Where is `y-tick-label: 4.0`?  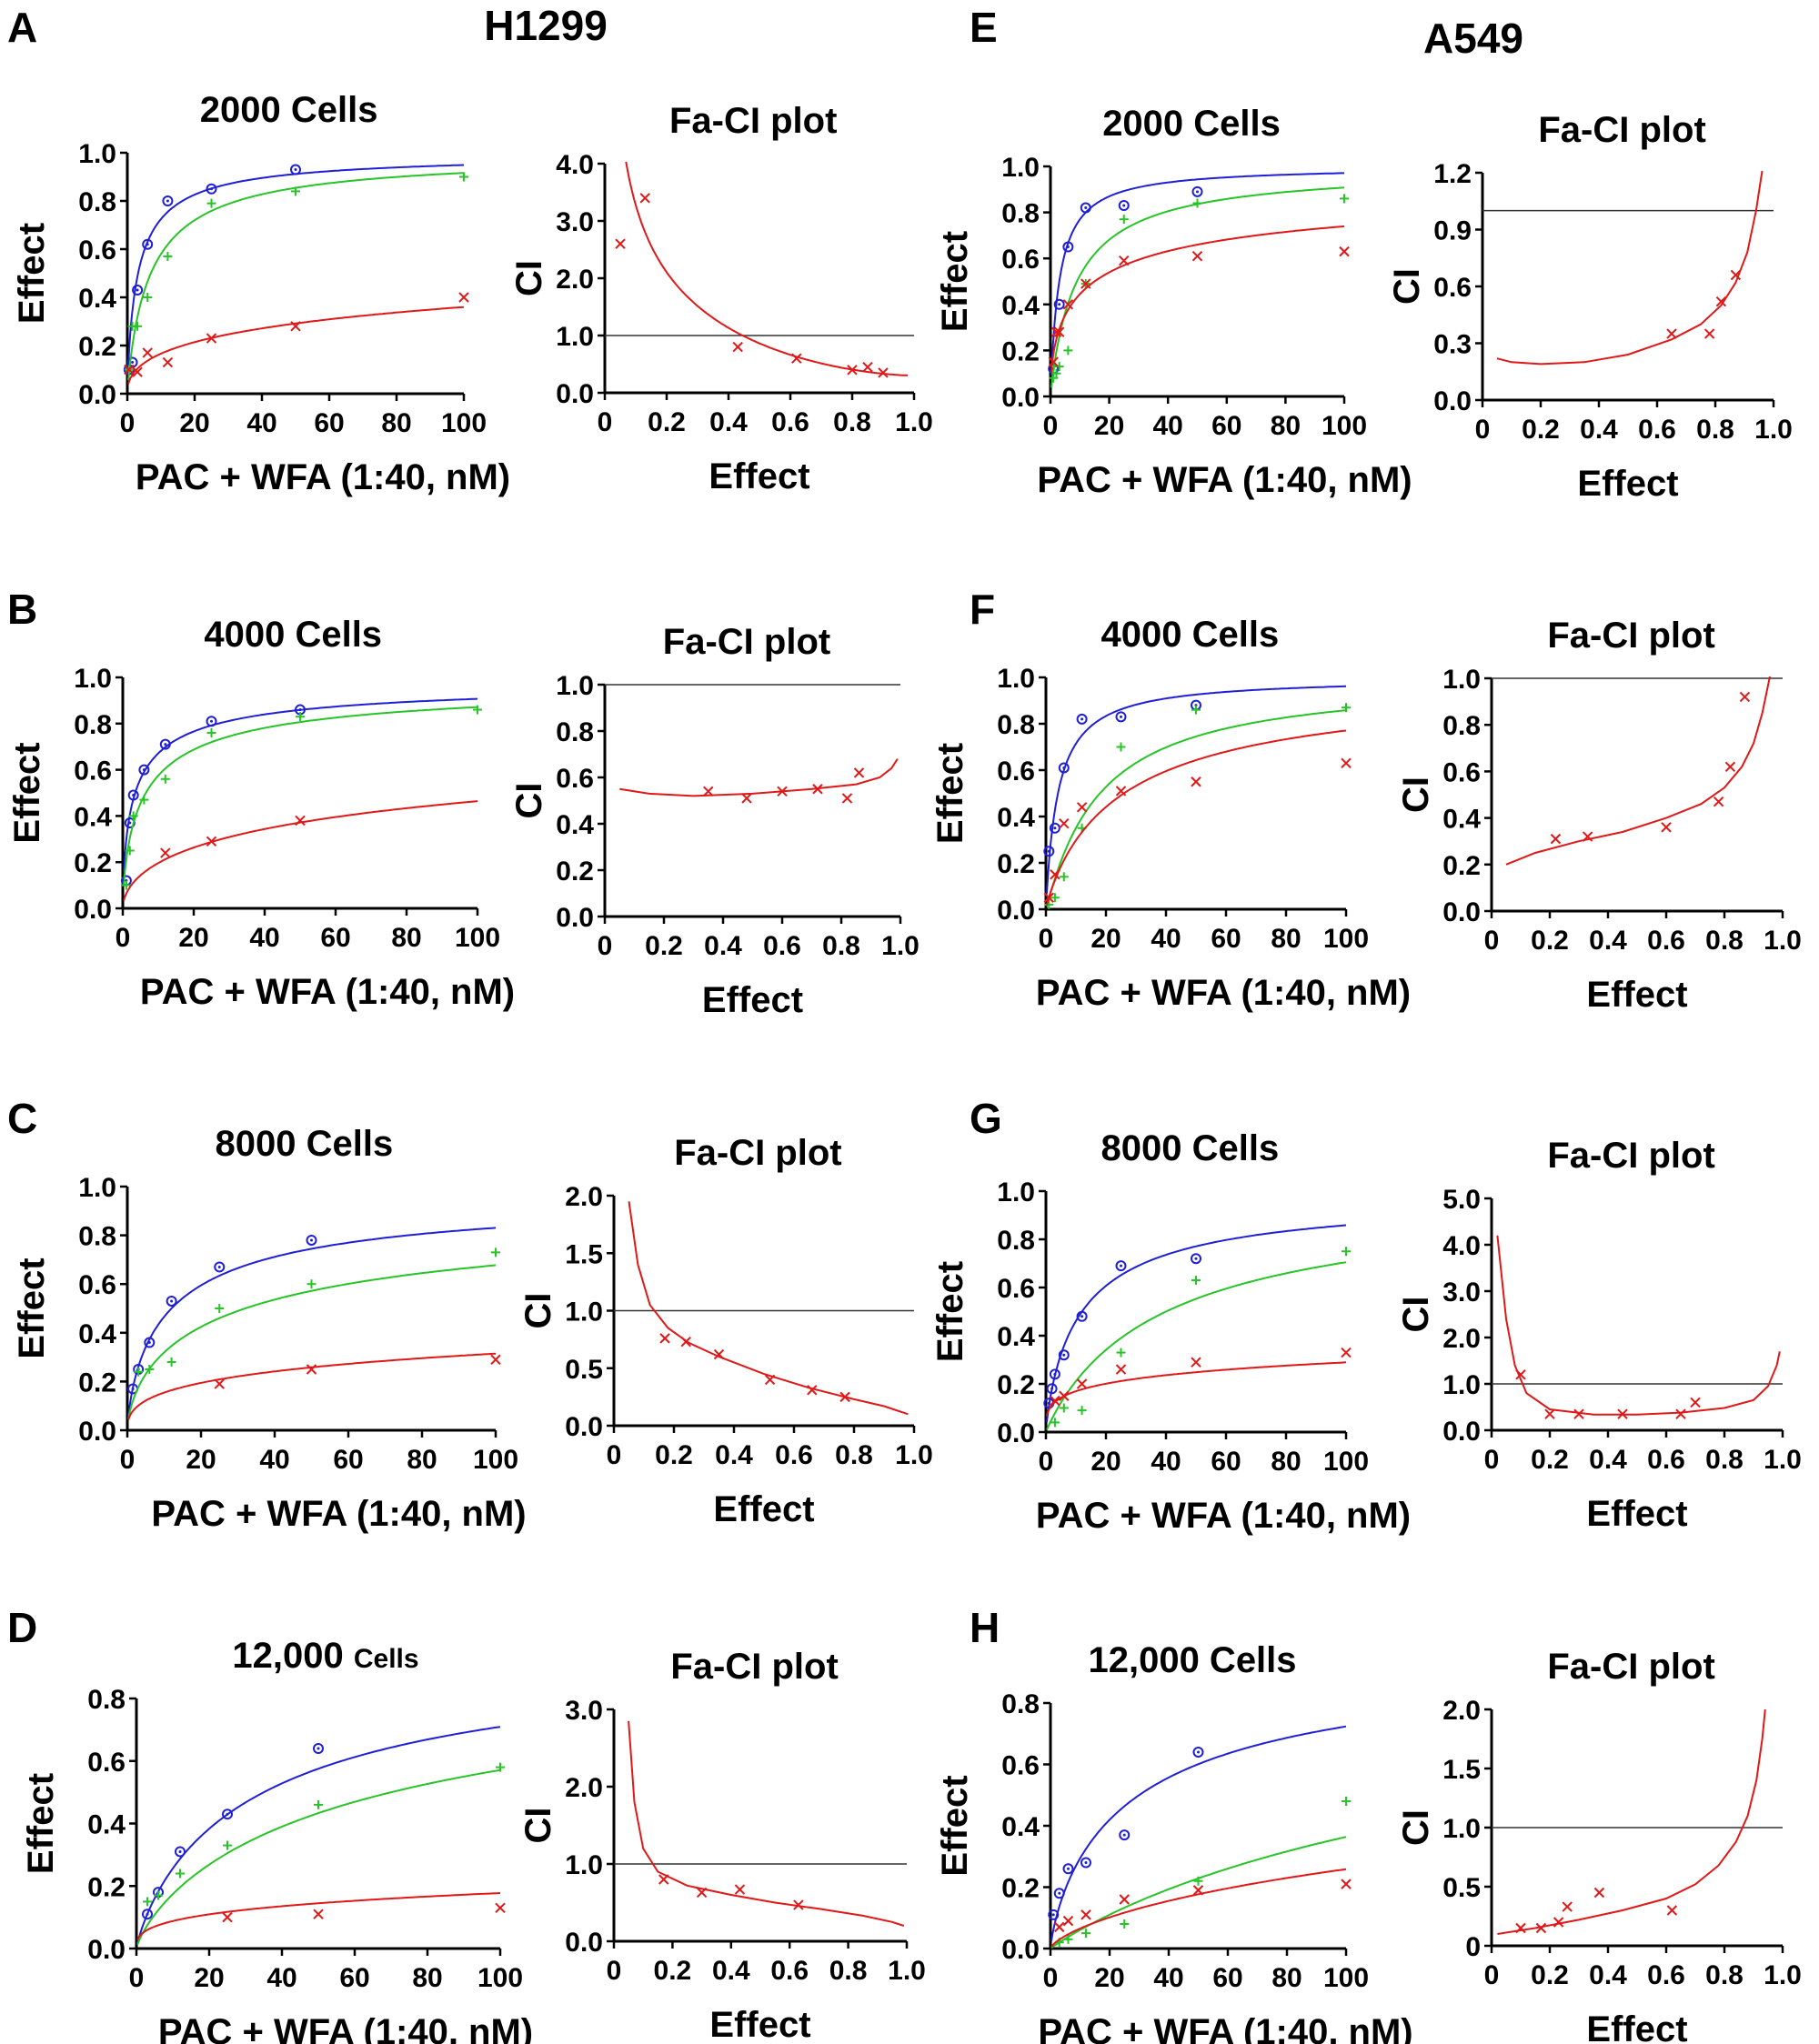 y-tick-label: 4.0 is located at coordinates (1461, 1246).